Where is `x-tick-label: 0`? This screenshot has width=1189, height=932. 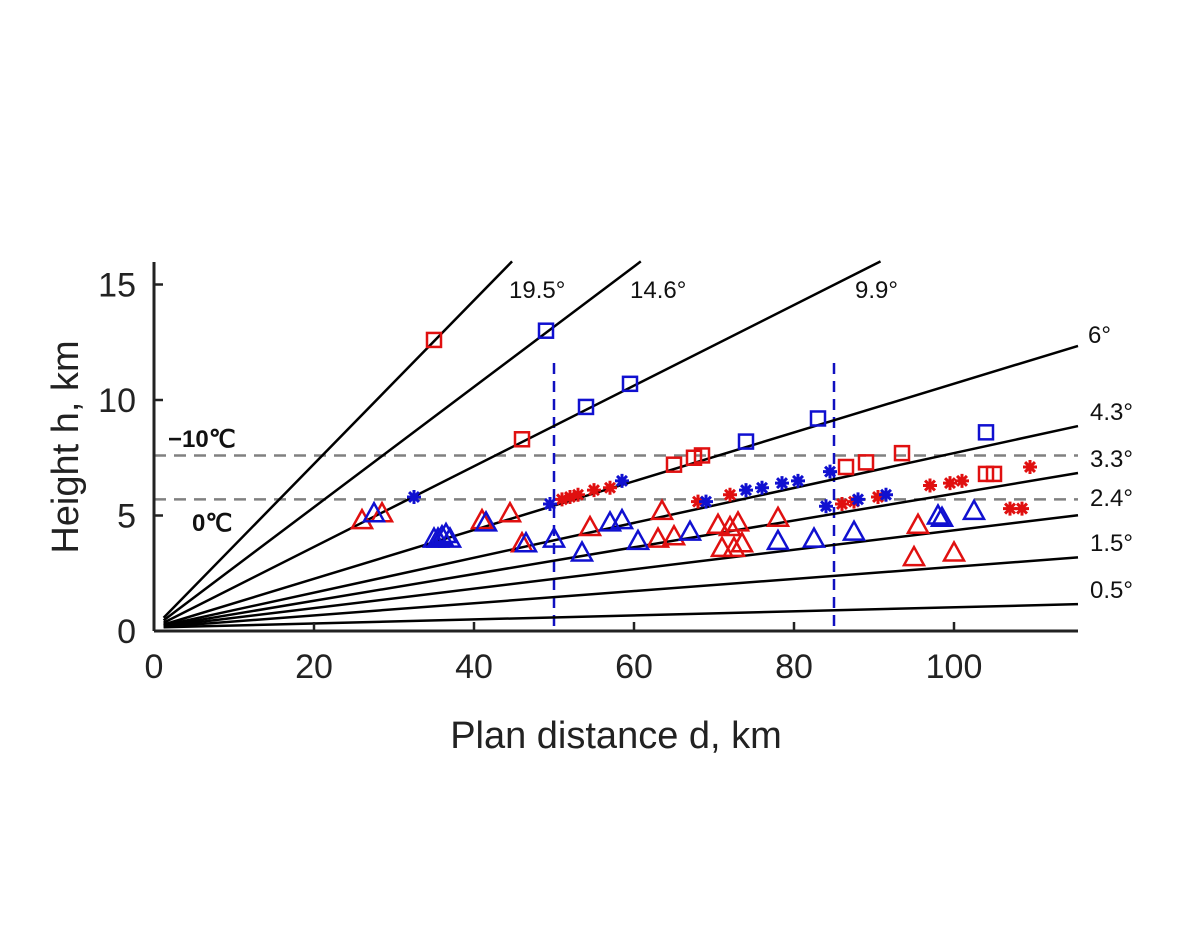 x-tick-label: 0 is located at coordinates (154, 667).